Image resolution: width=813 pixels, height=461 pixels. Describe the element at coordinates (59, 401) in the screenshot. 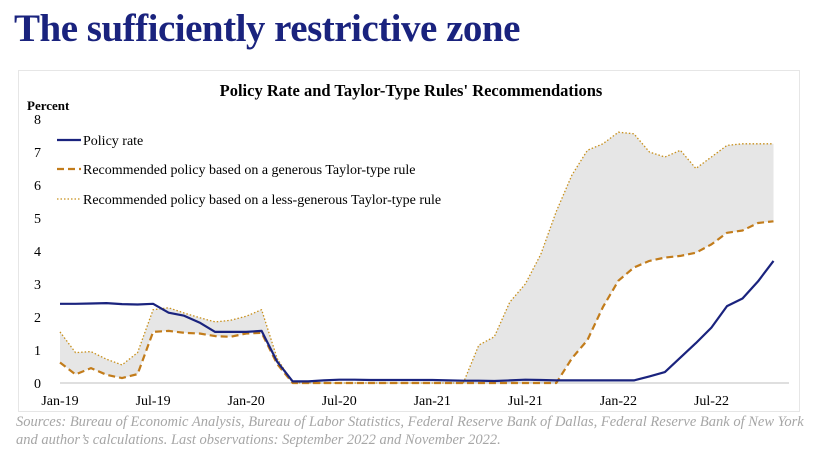

I see `x-tick-label: Jan-19` at that location.